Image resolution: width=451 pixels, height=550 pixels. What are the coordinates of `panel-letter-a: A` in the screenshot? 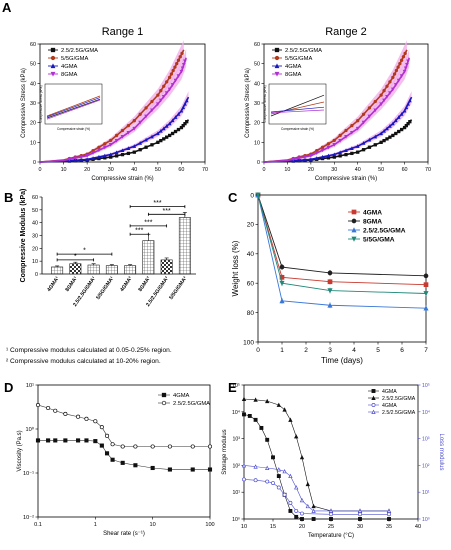 It's located at (7, 7).